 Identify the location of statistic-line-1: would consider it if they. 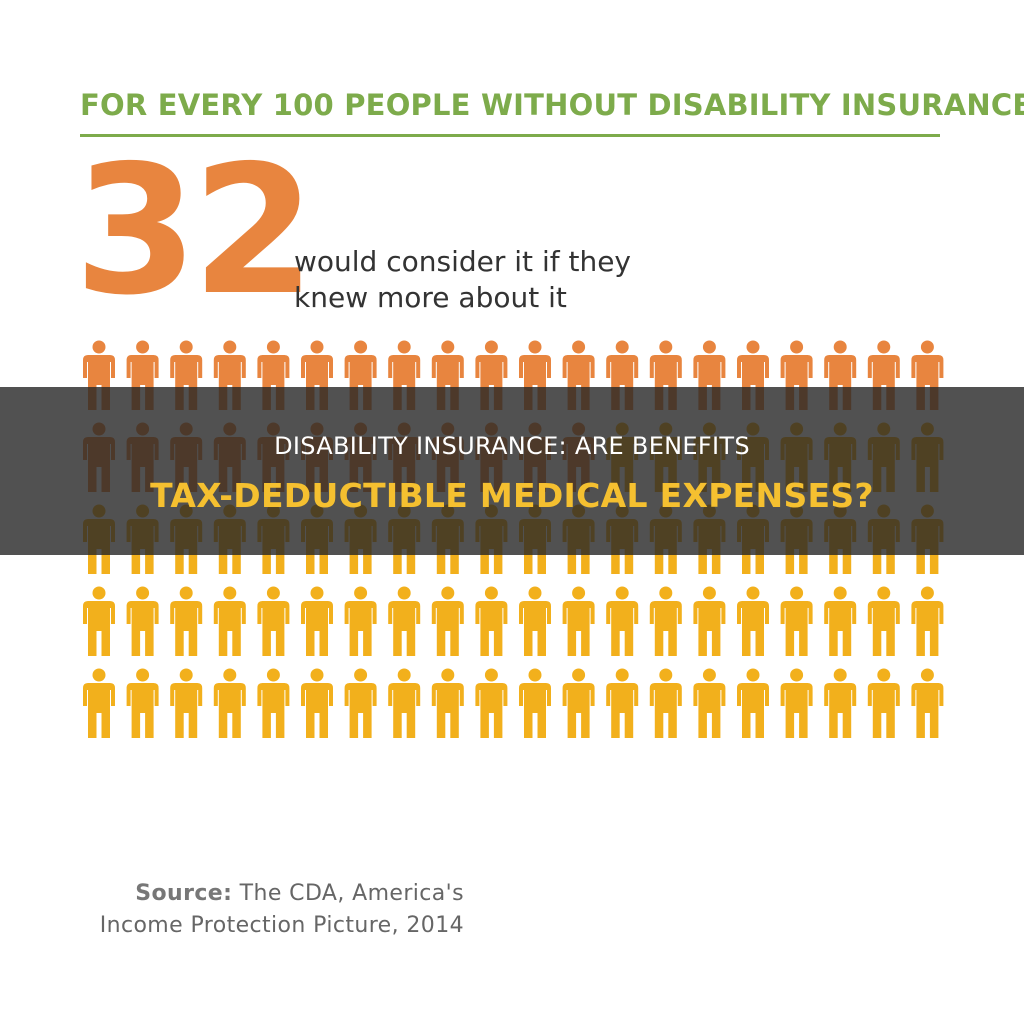
(462, 261).